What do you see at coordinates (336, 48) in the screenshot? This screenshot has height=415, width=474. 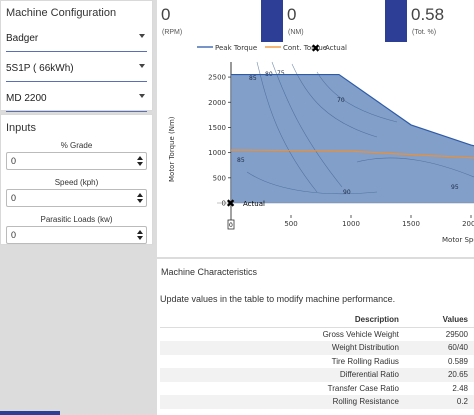 I see `legend-actual-label: Actual` at bounding box center [336, 48].